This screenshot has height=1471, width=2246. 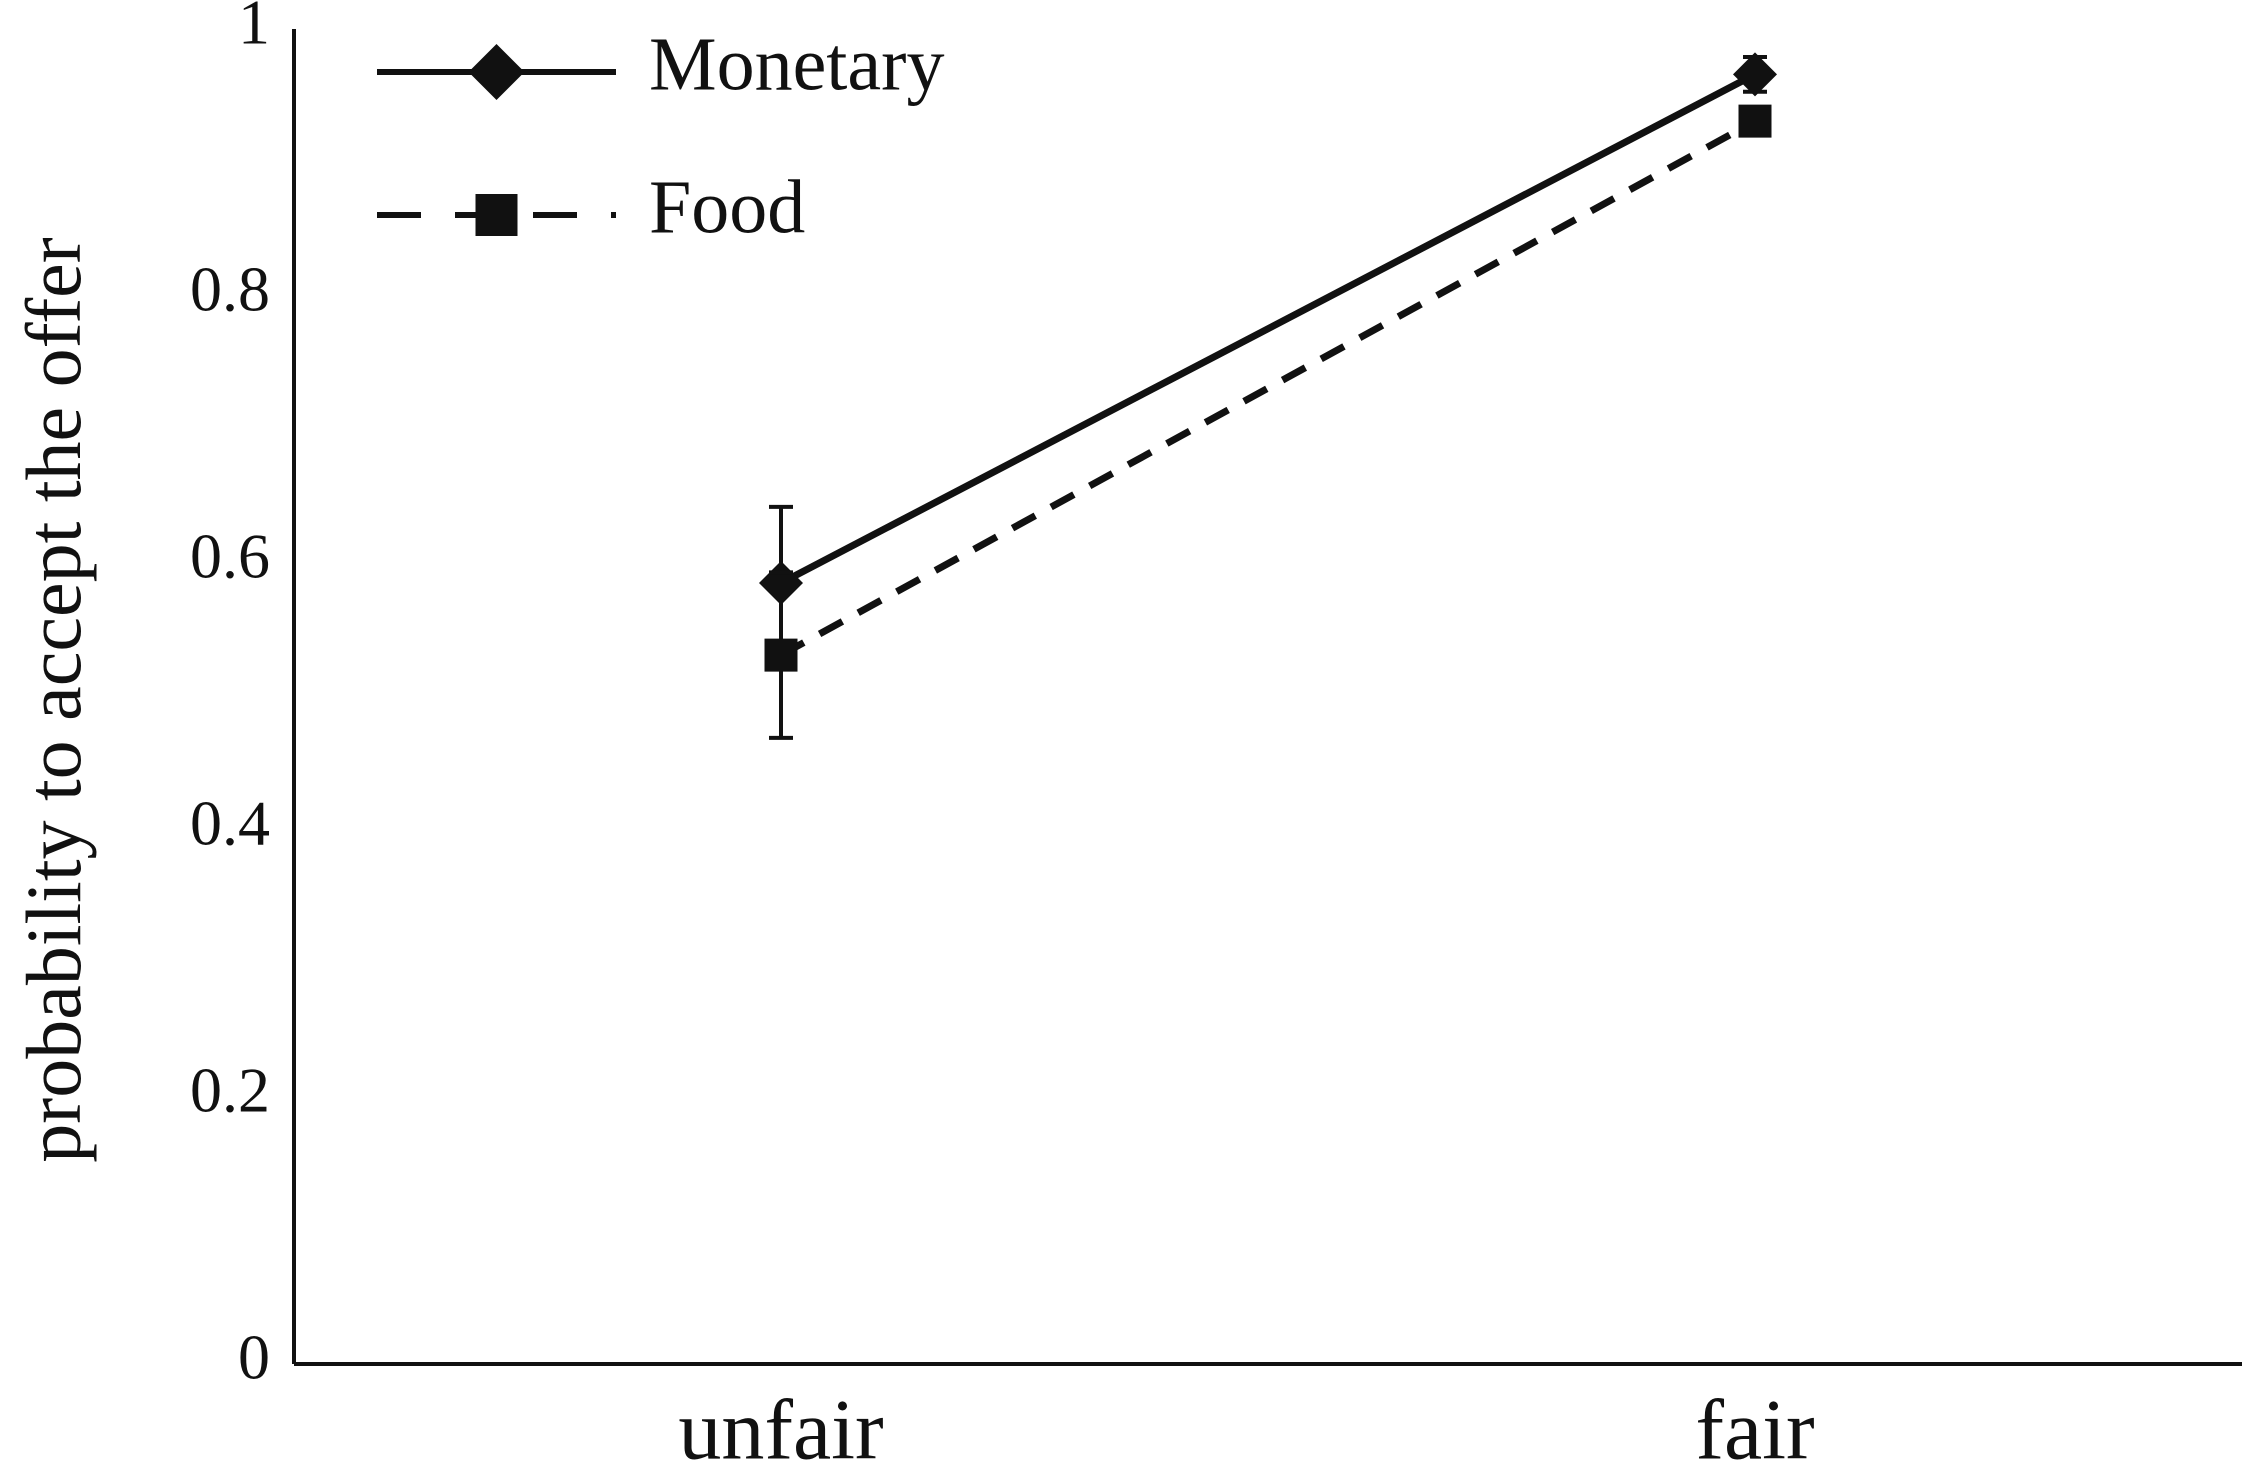 I want to click on y-axis-label: probability to accept the offer, so click(x=53, y=700).